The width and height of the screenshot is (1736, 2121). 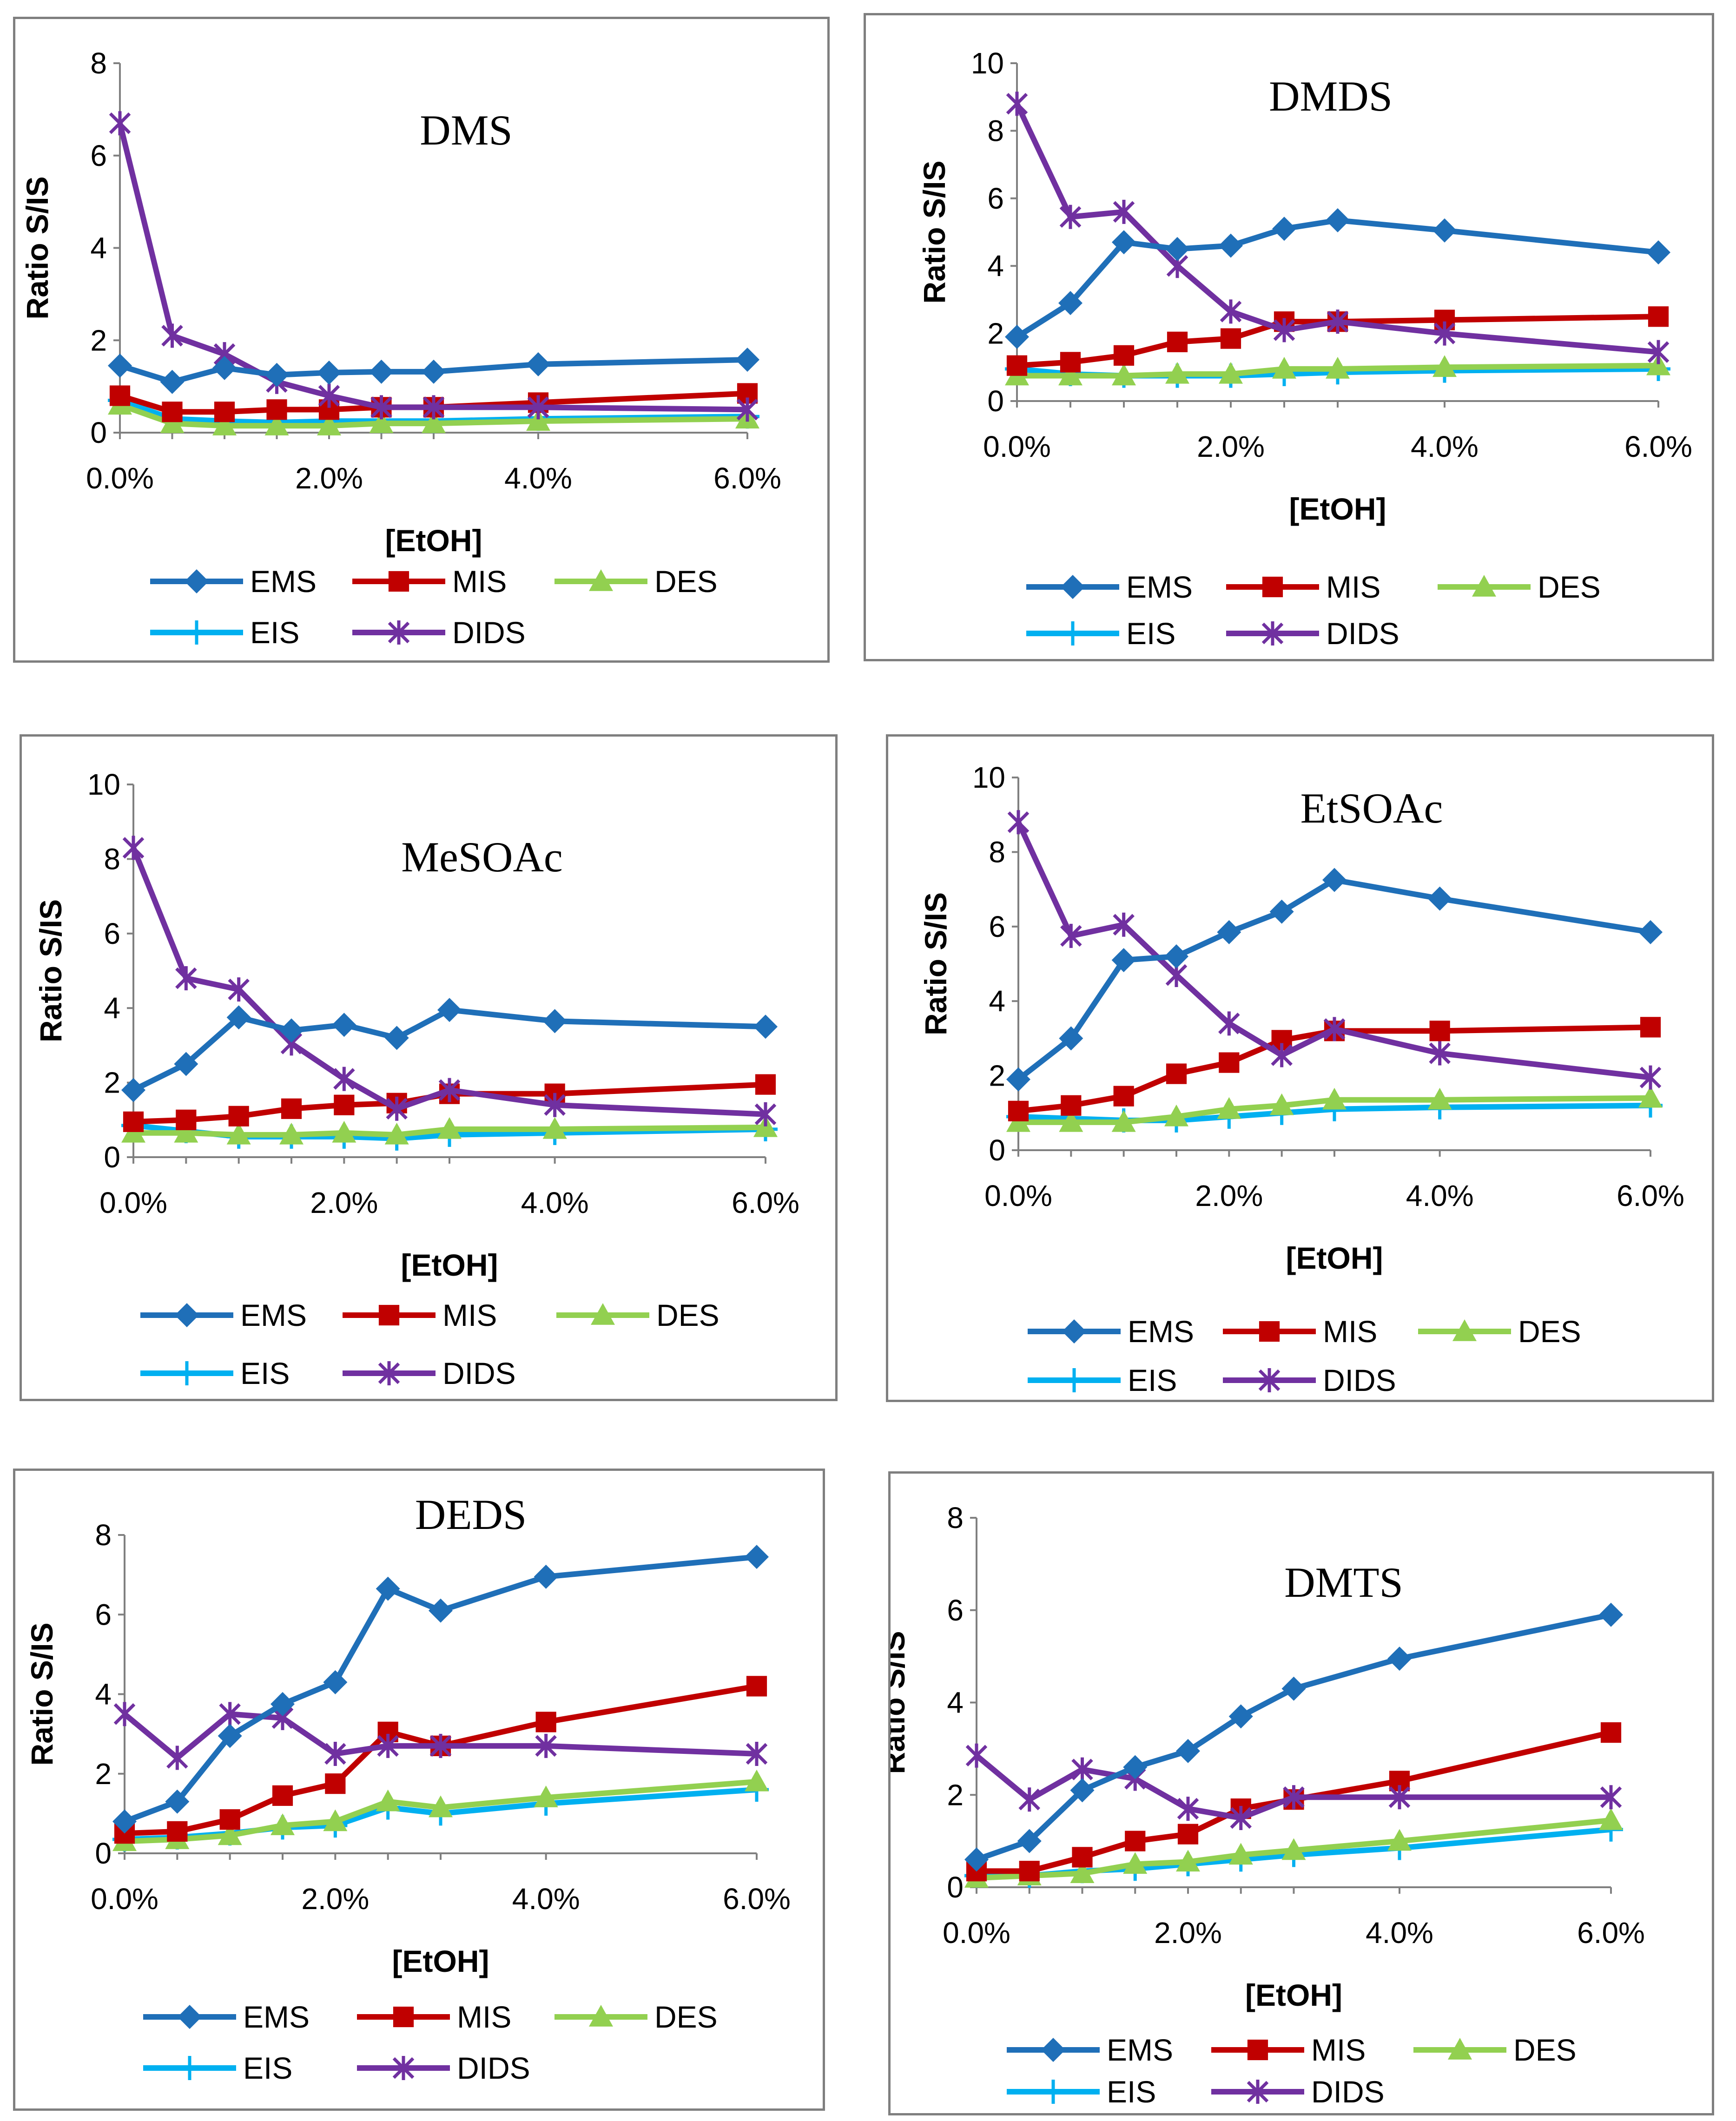 I want to click on y-tick-label: 4, so click(x=995, y=266).